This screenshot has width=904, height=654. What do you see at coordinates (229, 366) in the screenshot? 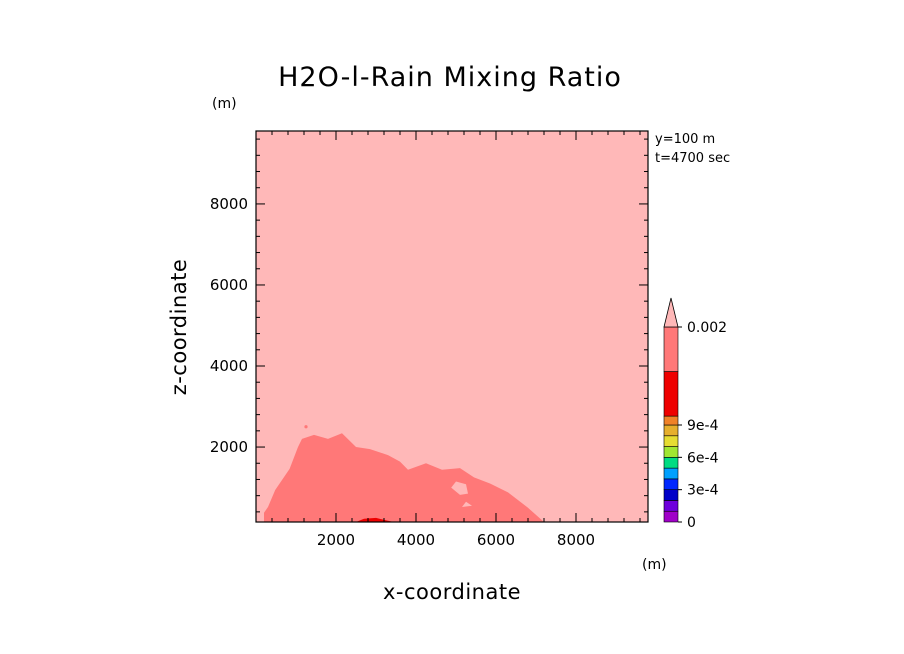
I see `y-tick-label: 4000` at bounding box center [229, 366].